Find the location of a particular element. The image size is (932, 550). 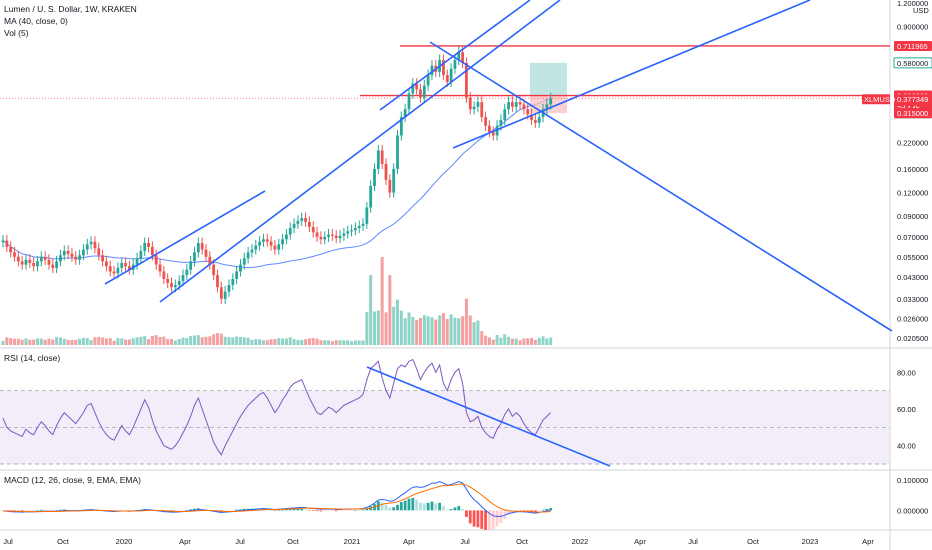

volume-indicator-label: Vol (5) is located at coordinates (16, 33).